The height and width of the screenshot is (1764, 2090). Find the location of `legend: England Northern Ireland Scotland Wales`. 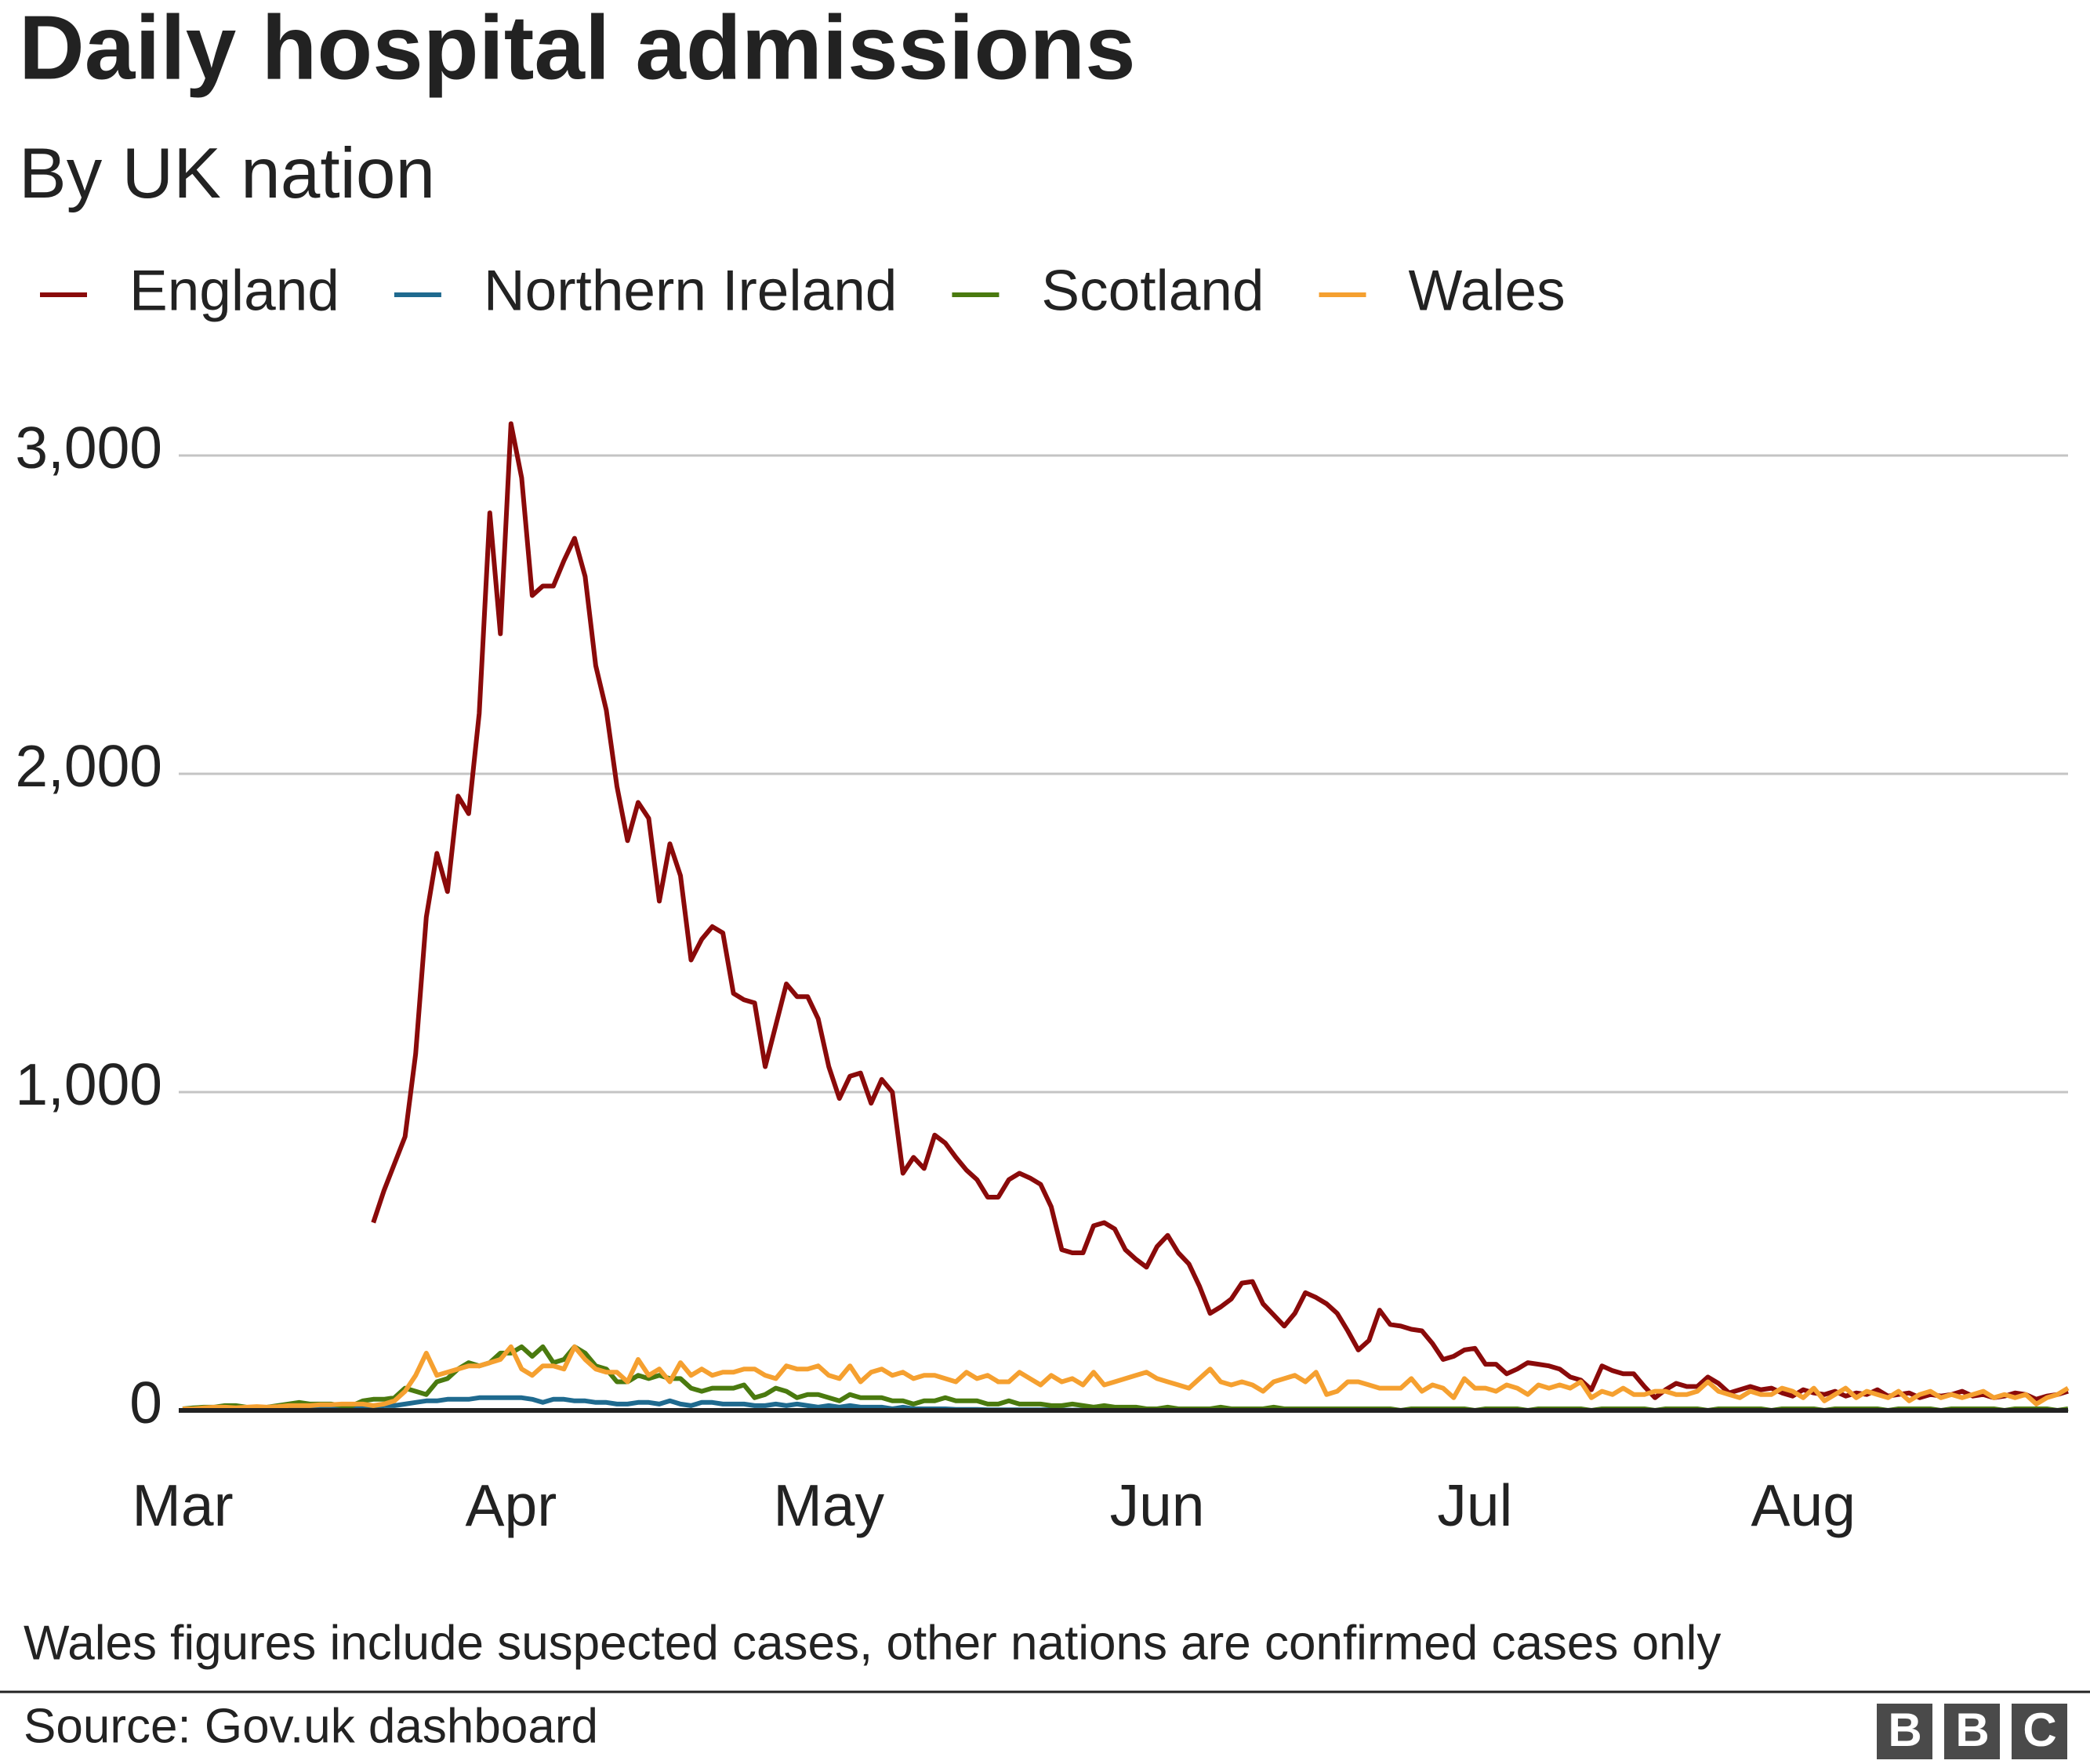

legend: England Northern Ireland Scotland Wales is located at coordinates (803, 290).